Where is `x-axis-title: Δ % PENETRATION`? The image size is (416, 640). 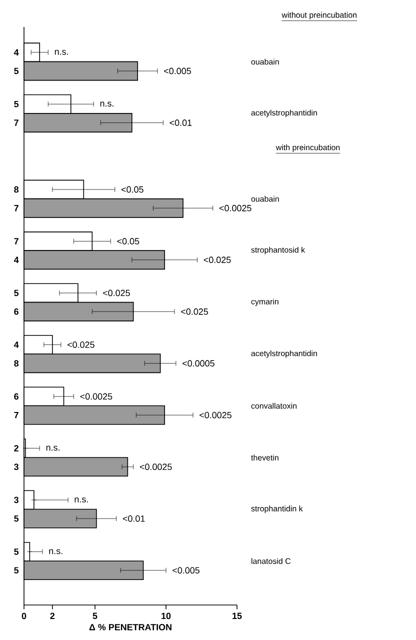 x-axis-title: Δ % PENETRATION is located at coordinates (130, 627).